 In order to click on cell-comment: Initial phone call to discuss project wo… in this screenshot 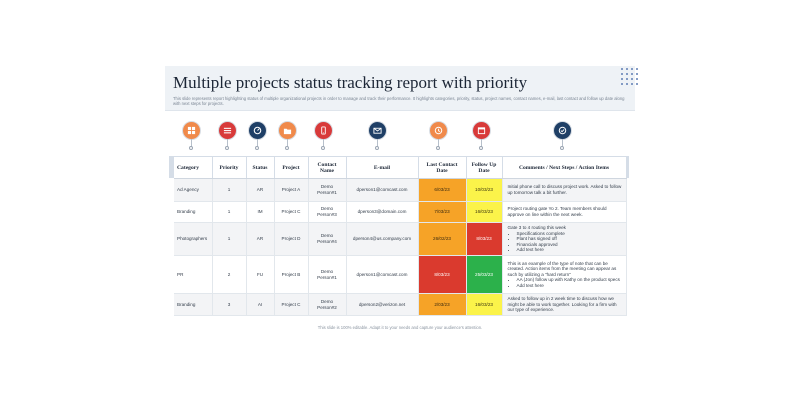, I will do `click(564, 190)`.